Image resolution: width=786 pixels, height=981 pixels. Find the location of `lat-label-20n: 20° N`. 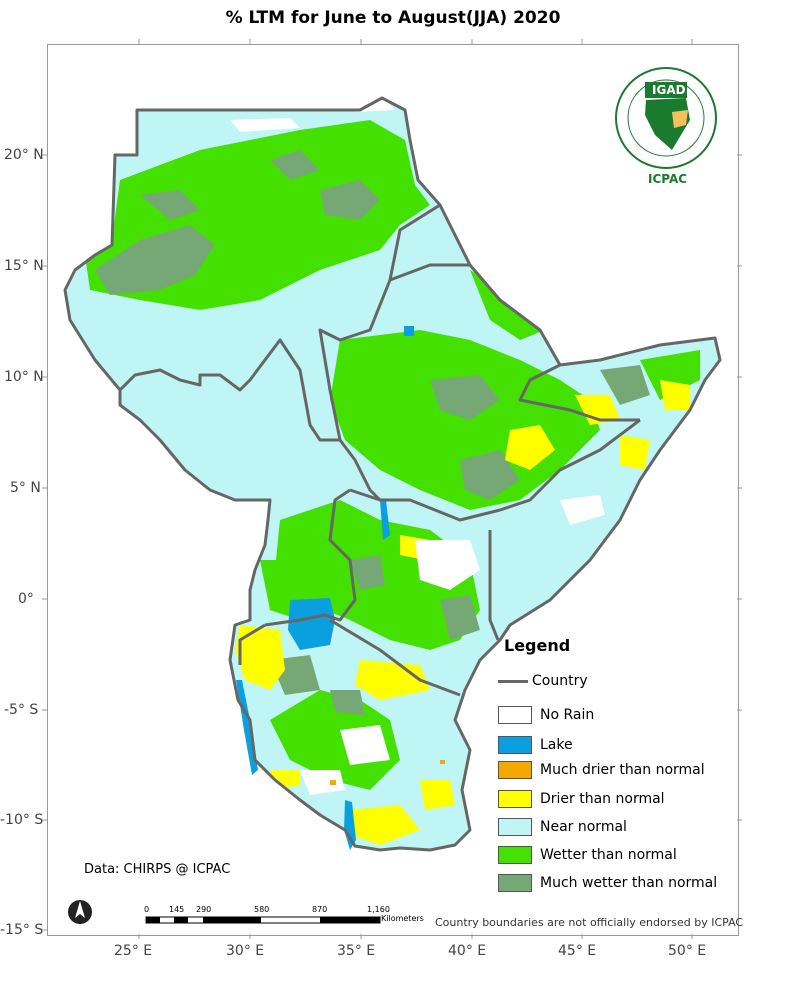

lat-label-20n: 20° N is located at coordinates (24, 155).